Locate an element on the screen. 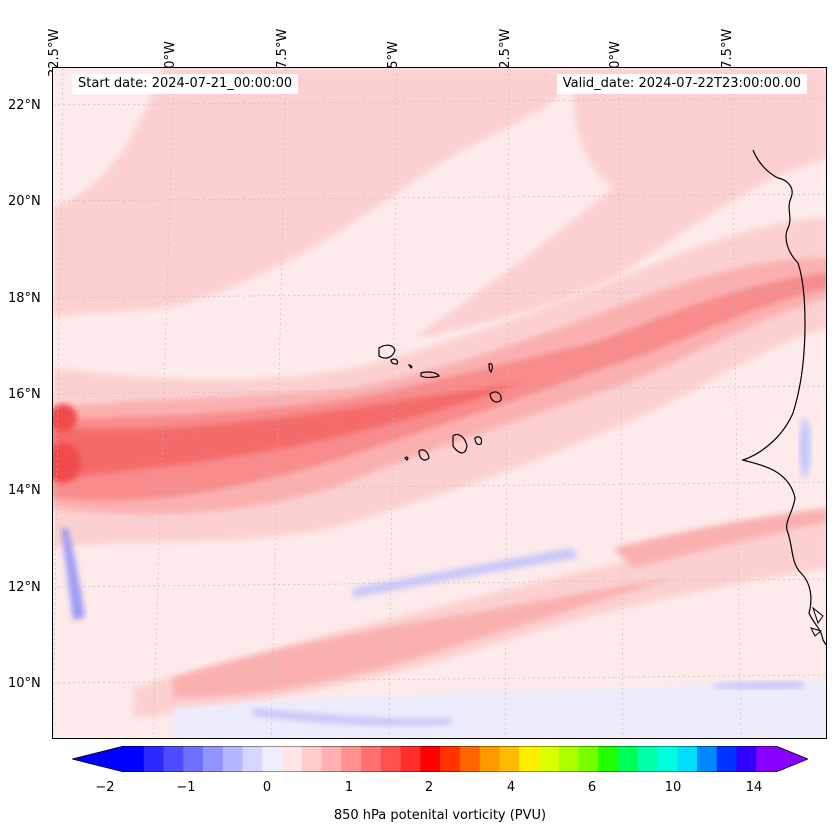  blue-south-streak is located at coordinates (353, 717).